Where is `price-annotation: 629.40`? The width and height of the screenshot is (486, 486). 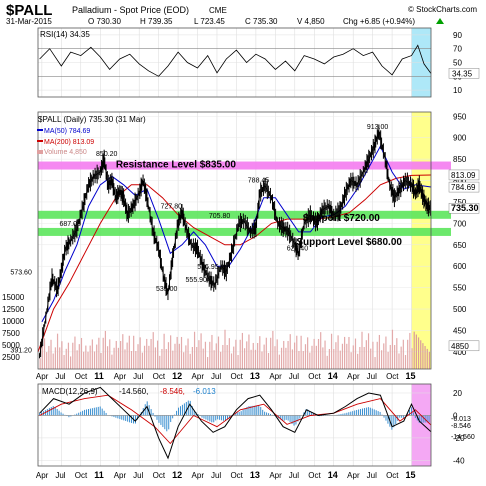 price-annotation: 629.40 is located at coordinates (298, 249).